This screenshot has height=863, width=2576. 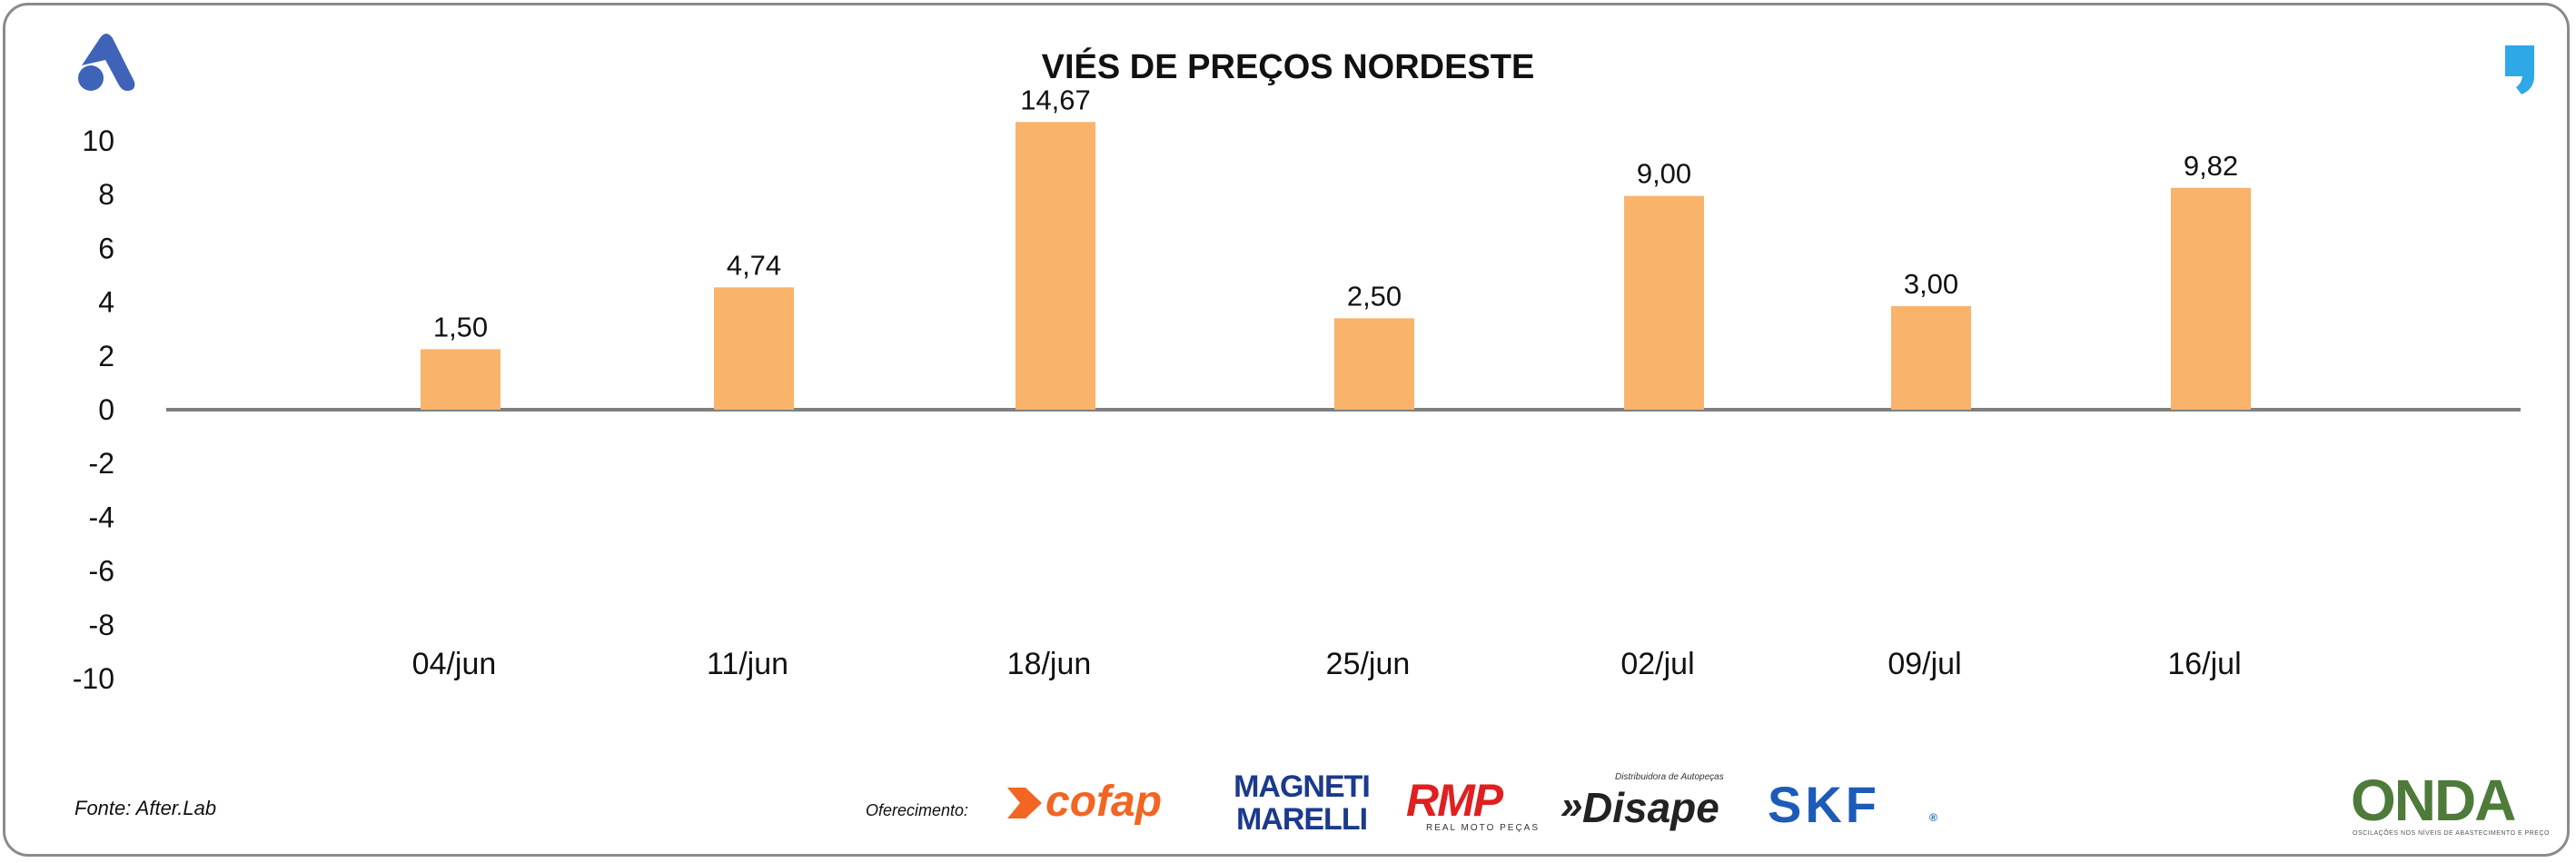 I want to click on disape-wordmark: Disape, so click(x=1650, y=807).